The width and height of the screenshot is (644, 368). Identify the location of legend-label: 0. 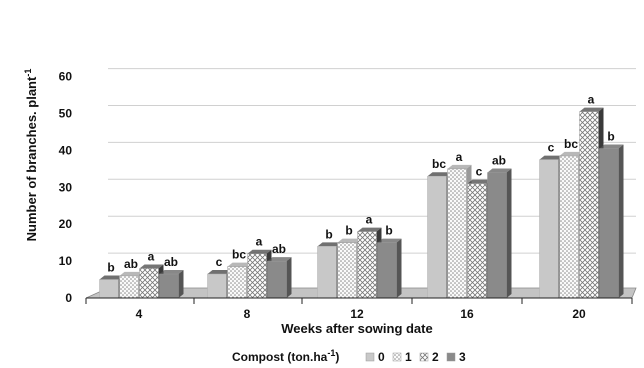
(381, 357).